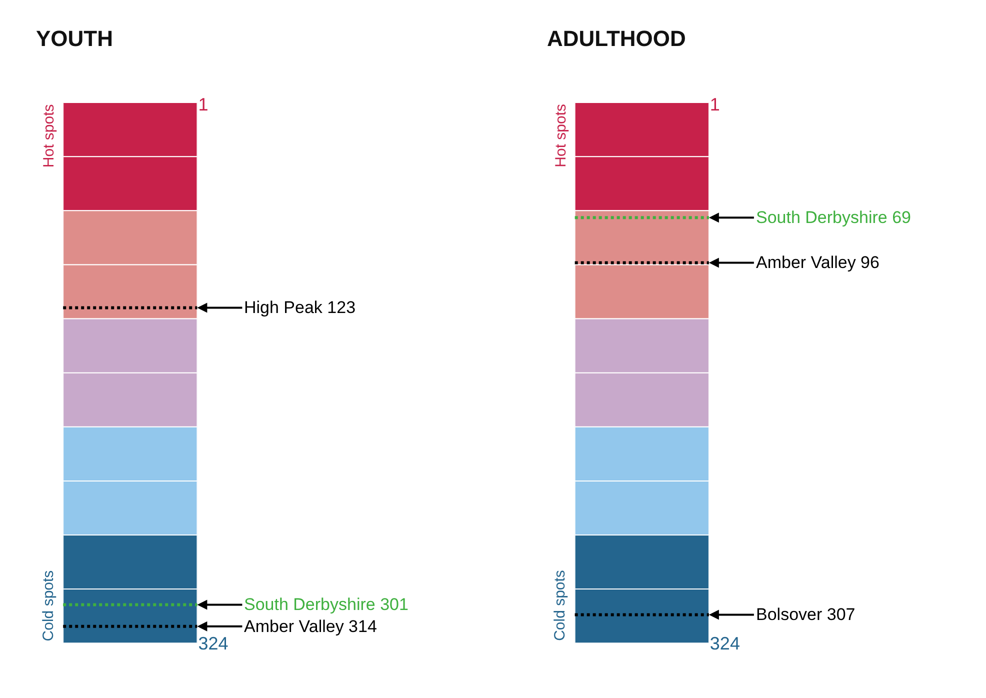  Describe the element at coordinates (326, 604) in the screenshot. I see `ref-line-label: South Derbyshire 301` at that location.